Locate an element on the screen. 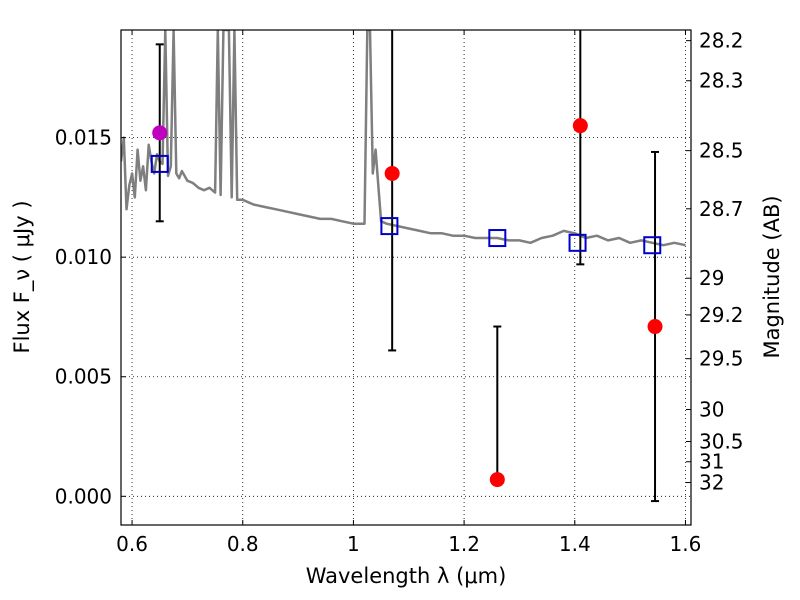  mag-tick-label: 28.5 is located at coordinates (721, 151).